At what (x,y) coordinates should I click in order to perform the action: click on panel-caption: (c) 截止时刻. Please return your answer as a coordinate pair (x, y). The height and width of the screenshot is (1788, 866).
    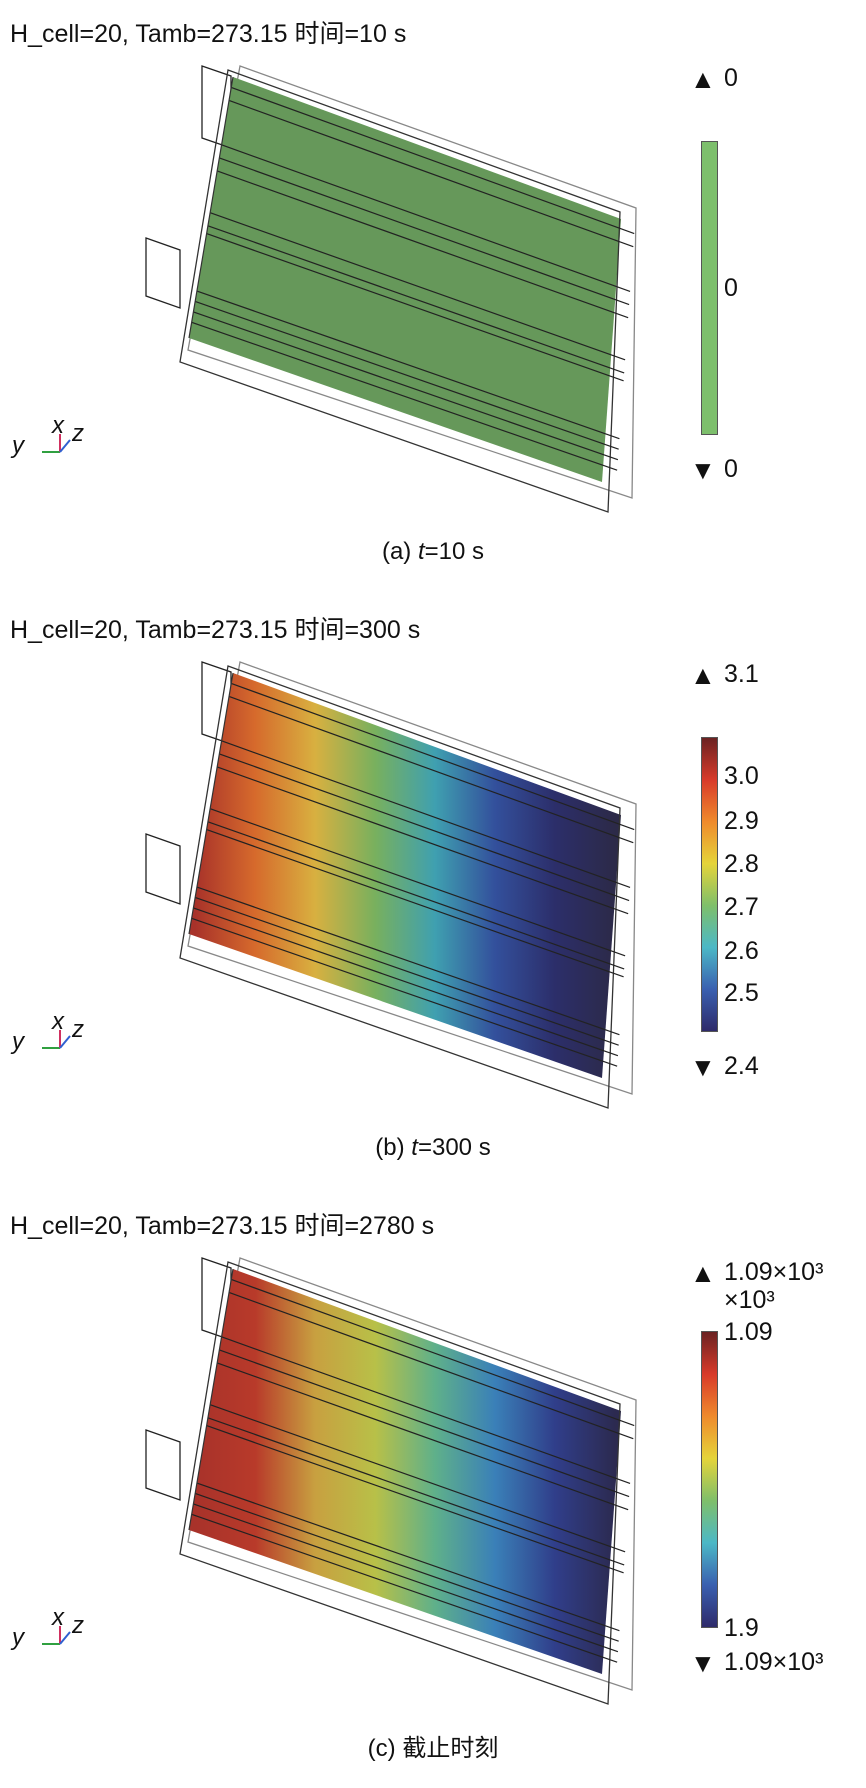
    Looking at the image, I should click on (433, 1748).